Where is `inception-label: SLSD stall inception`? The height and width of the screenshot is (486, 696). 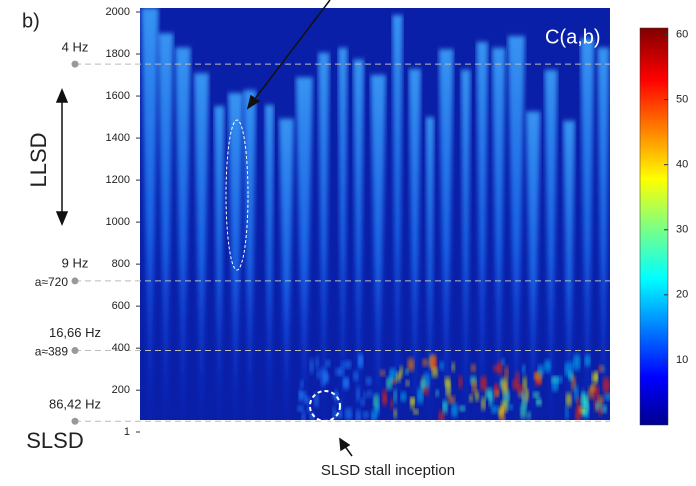
inception-label: SLSD stall inception is located at coordinates (388, 470).